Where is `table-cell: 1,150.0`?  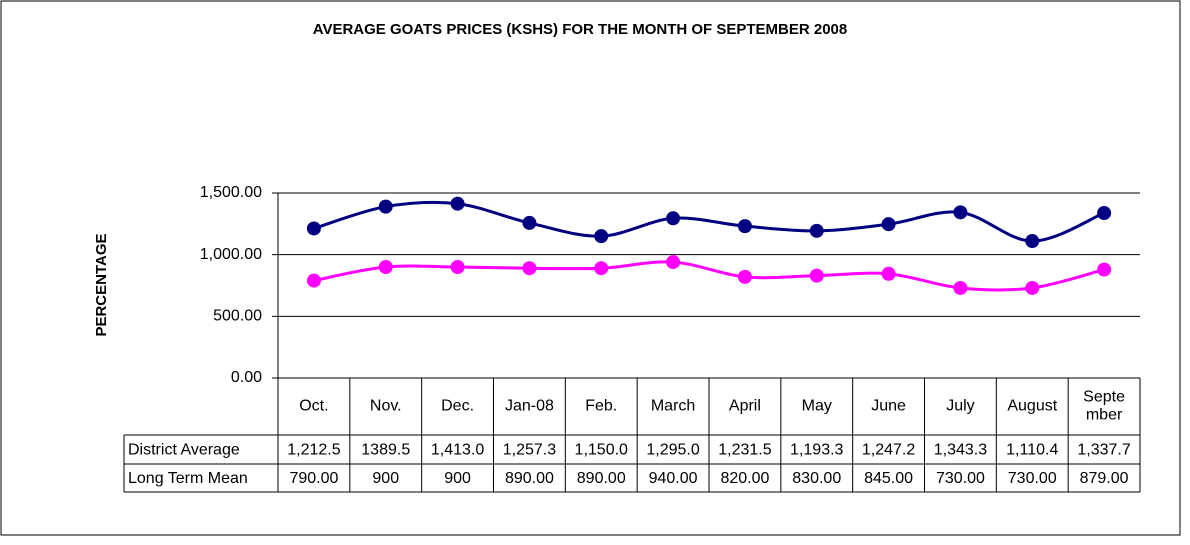 table-cell: 1,150.0 is located at coordinates (601, 450).